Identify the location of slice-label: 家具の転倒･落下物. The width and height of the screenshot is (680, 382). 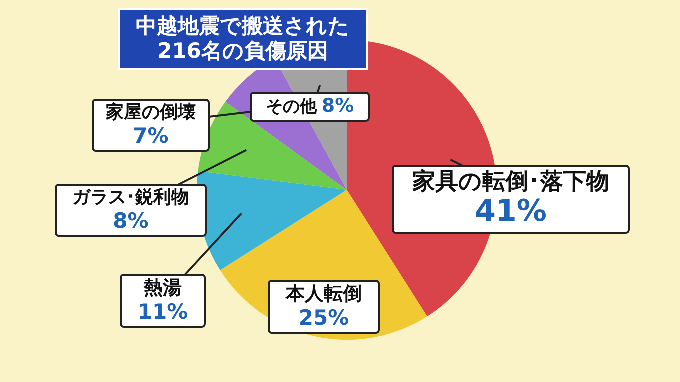
(511, 182).